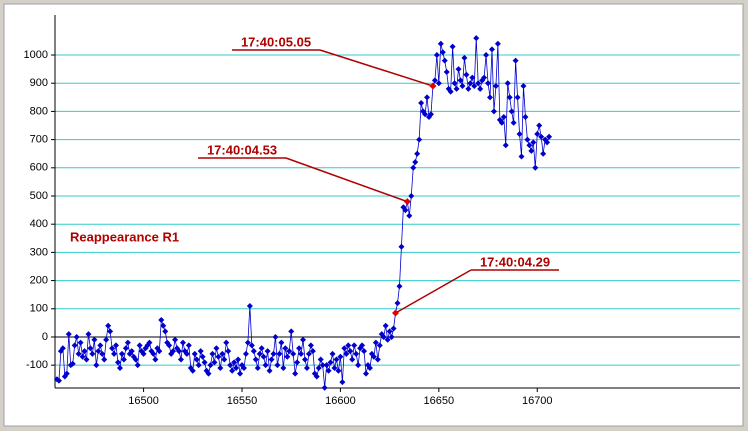  I want to click on annotation-label: 17:40:04.53, so click(242, 149).